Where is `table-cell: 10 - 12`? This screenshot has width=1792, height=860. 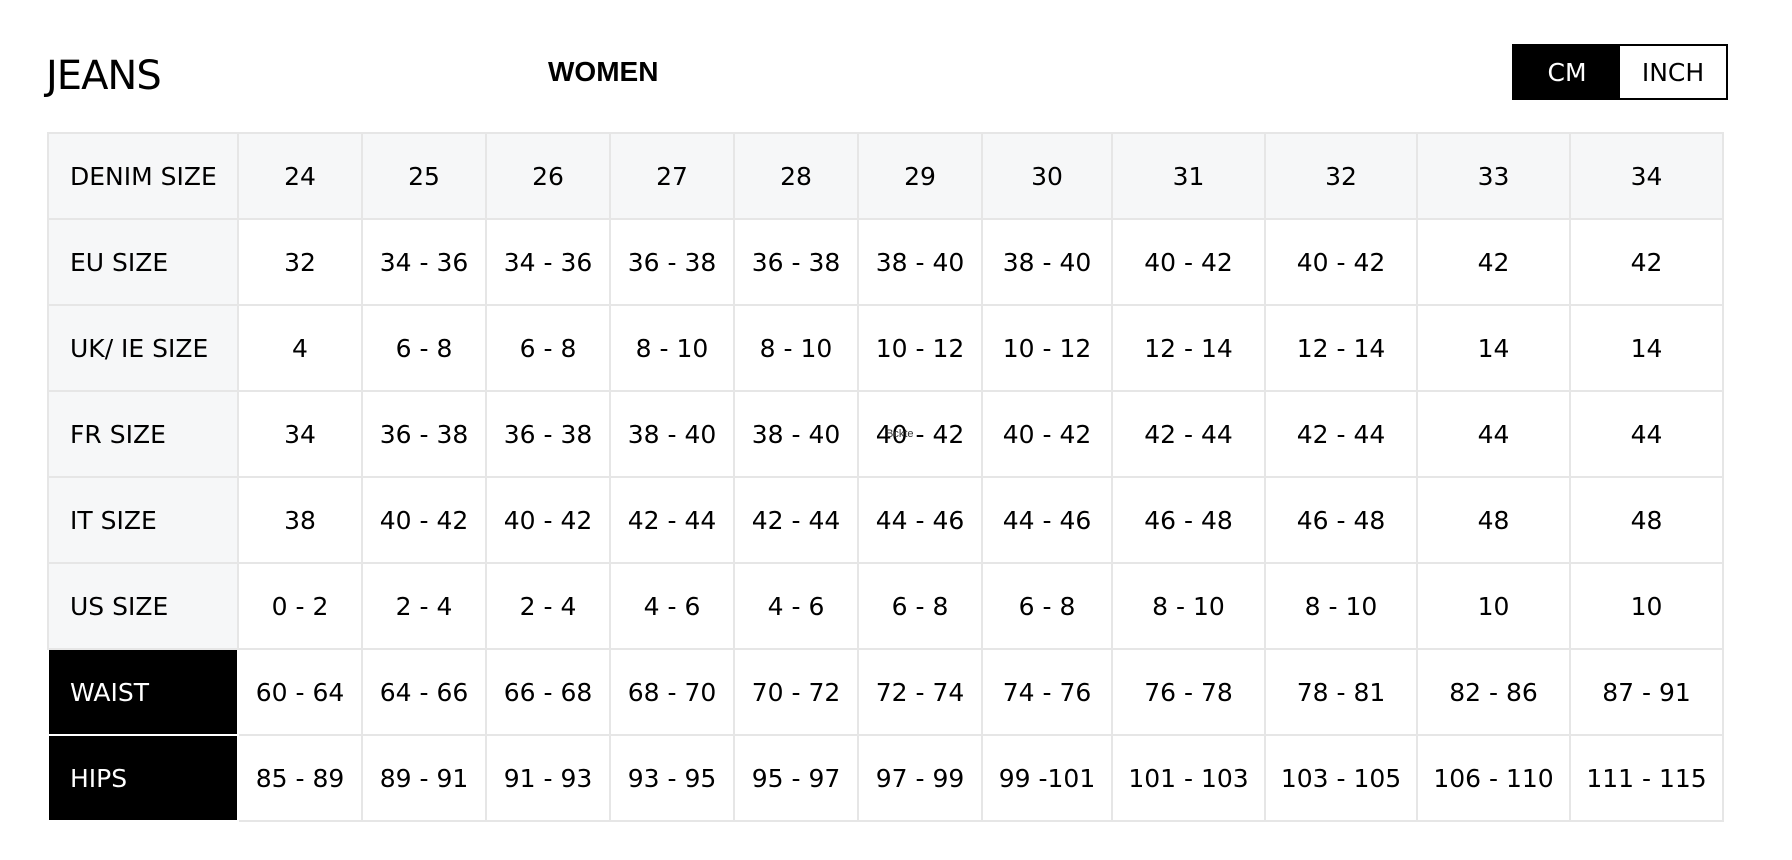
table-cell: 10 - 12 is located at coordinates (1047, 348).